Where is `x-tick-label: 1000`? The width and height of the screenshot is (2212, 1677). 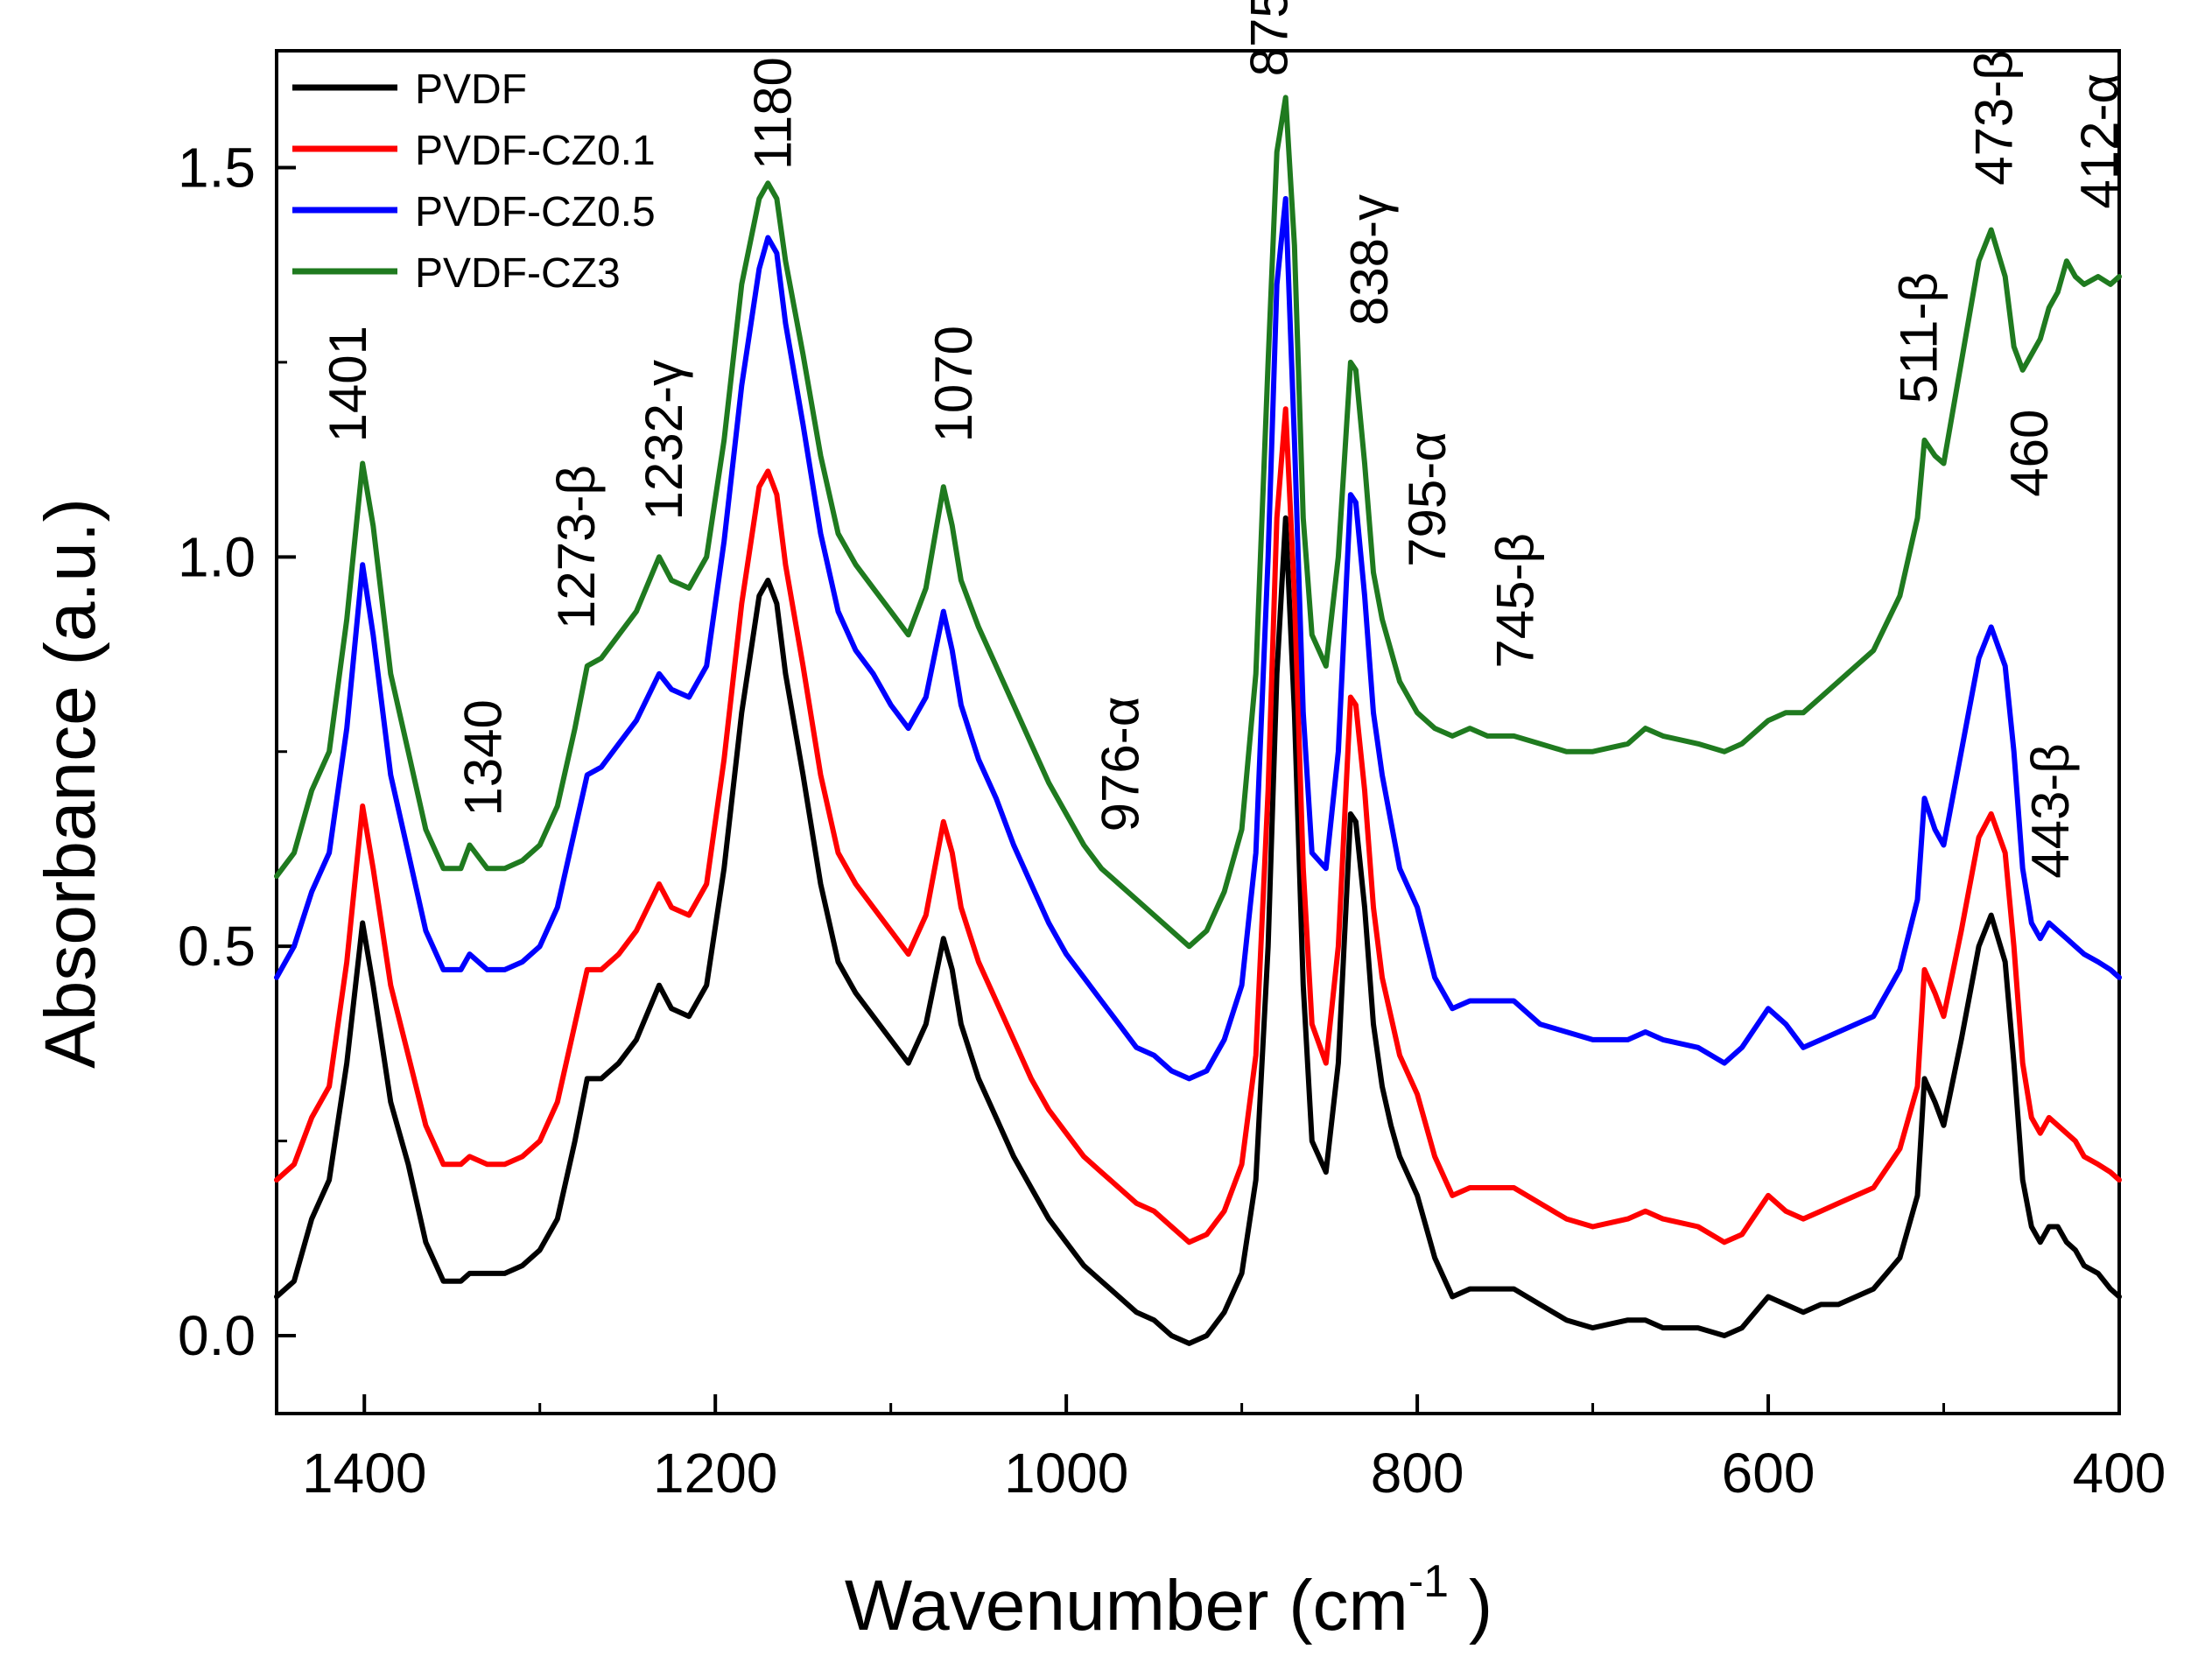
x-tick-label: 1000 is located at coordinates (1066, 1473).